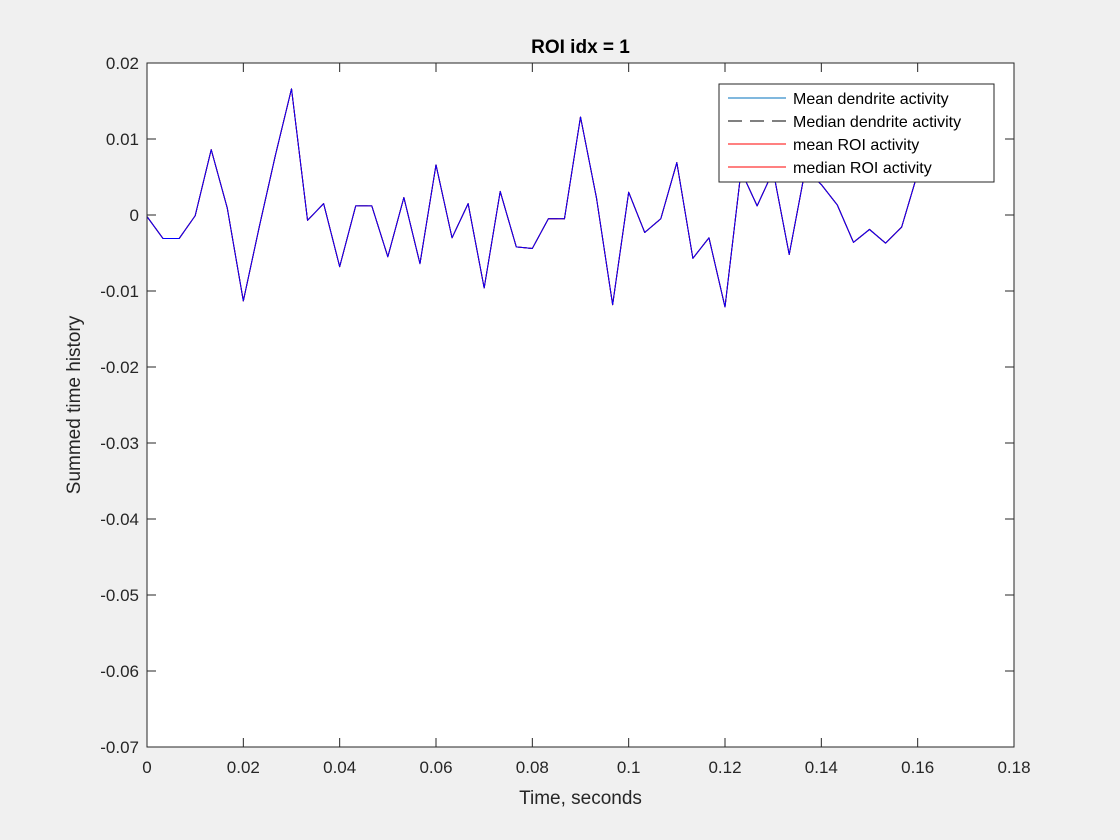 This screenshot has height=840, width=1120. Describe the element at coordinates (119, 367) in the screenshot. I see `y-tick-label: -0.02` at that location.